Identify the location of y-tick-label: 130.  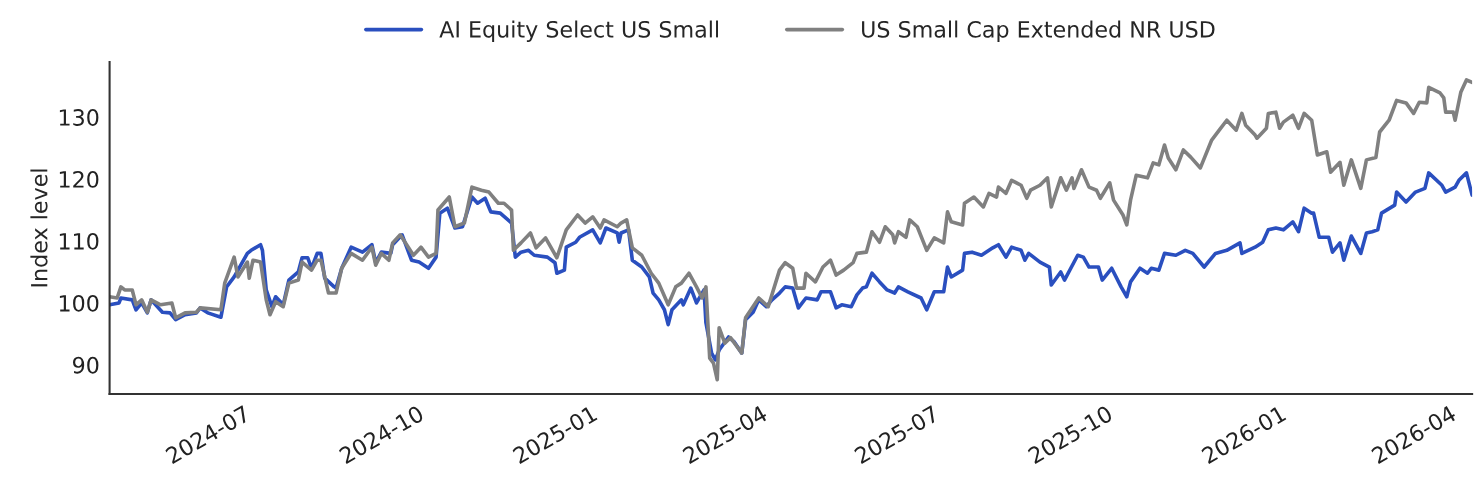
(79, 117).